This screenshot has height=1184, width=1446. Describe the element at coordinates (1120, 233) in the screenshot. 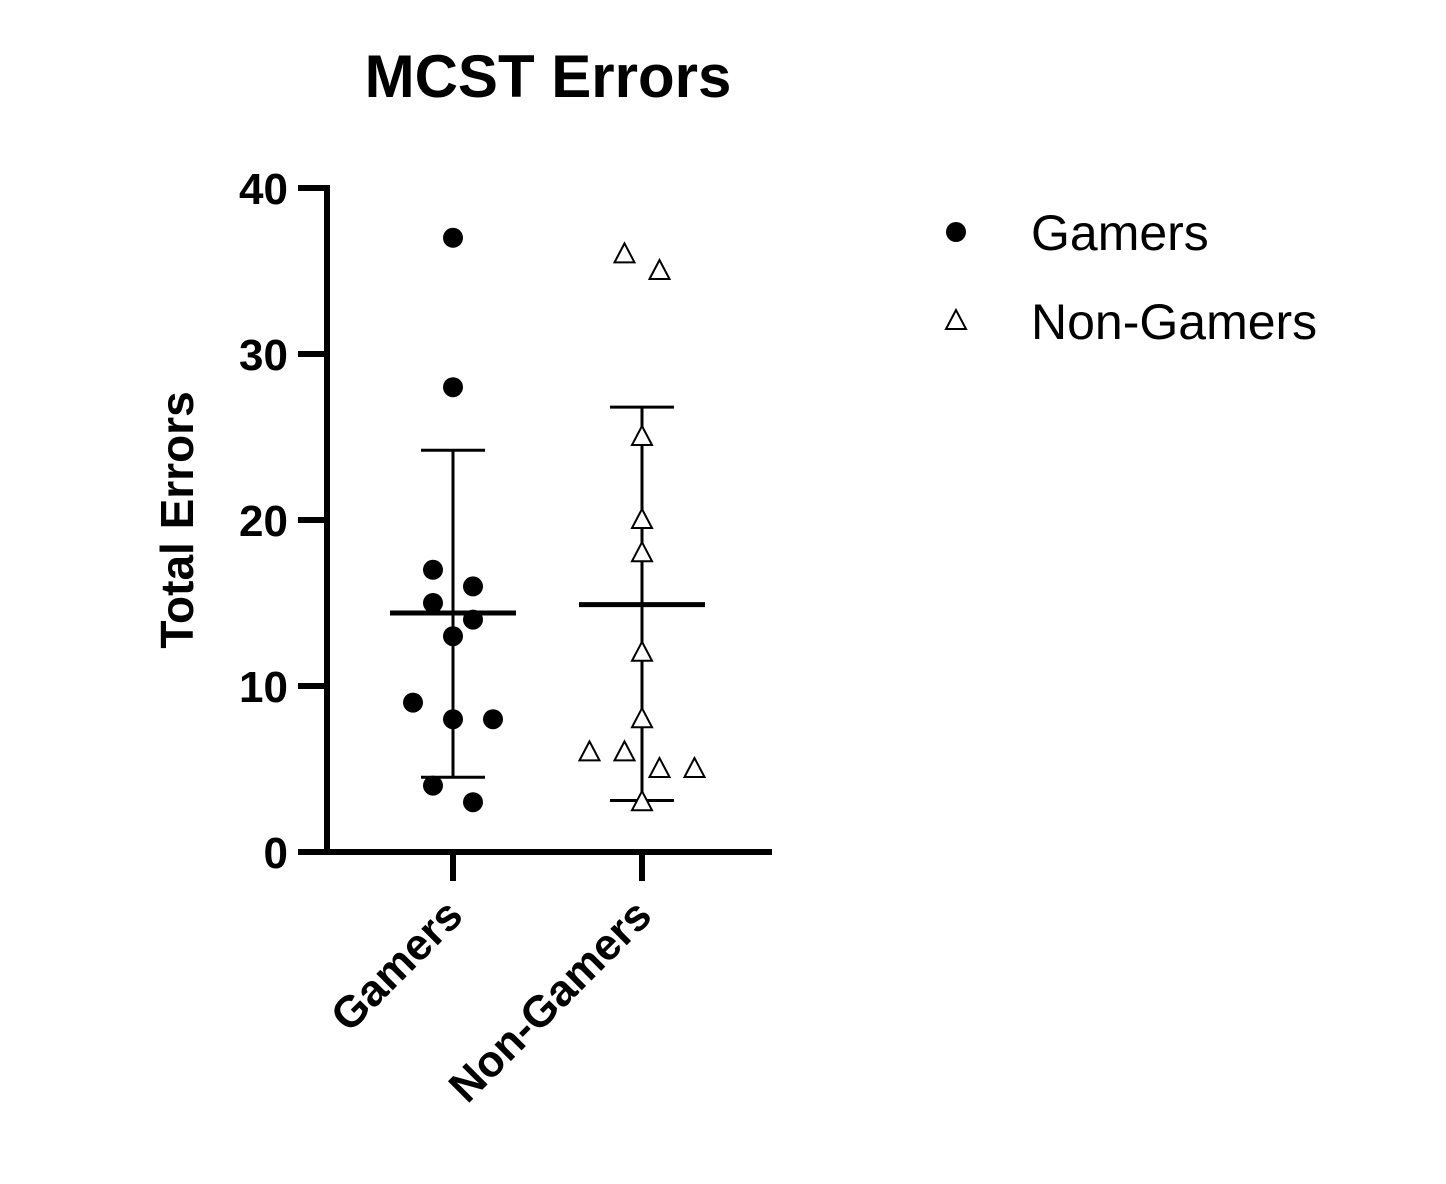

I see `legend-label-gamers: Gamers` at that location.